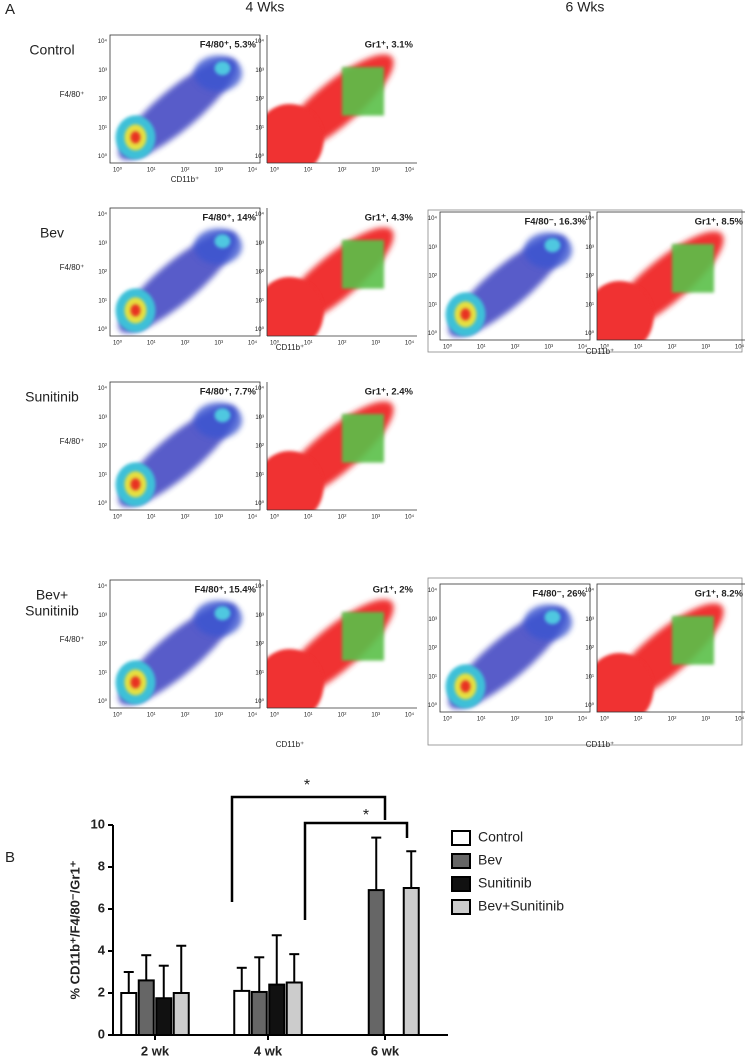 The image size is (745, 1062). I want to click on legend-label: Bev, so click(490, 860).